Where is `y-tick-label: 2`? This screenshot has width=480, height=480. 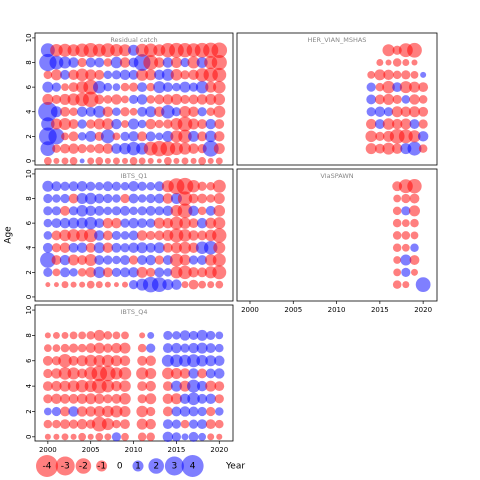
y-tick-label: 2 is located at coordinates (29, 411).